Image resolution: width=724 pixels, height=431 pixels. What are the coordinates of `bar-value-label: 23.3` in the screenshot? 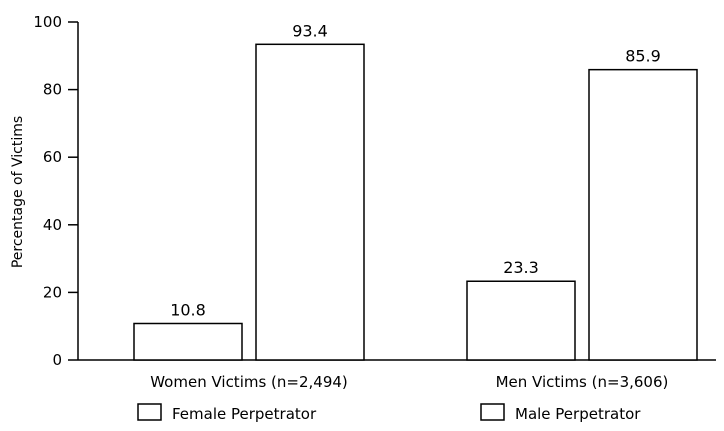 It's located at (521, 267).